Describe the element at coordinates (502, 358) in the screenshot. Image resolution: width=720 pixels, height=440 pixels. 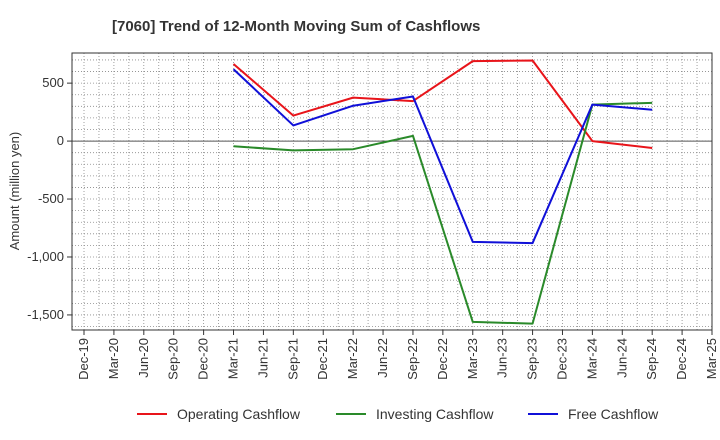
I see `x-tick-label: Jun-23` at that location.